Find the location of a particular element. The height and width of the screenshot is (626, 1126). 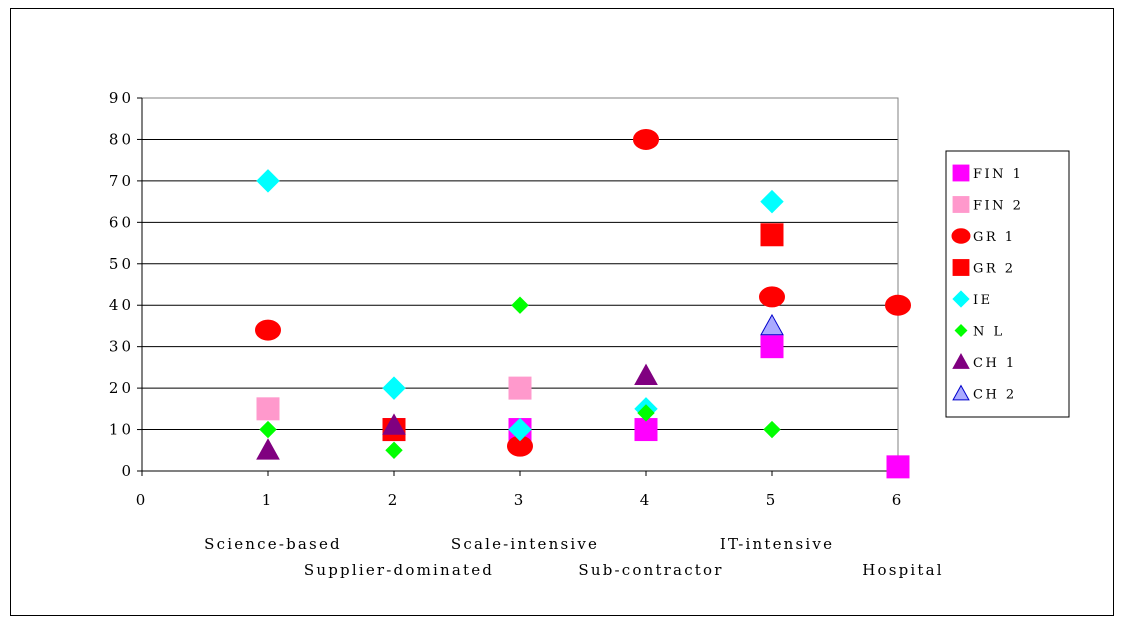

legend-label: GR 1 is located at coordinates (994, 237).